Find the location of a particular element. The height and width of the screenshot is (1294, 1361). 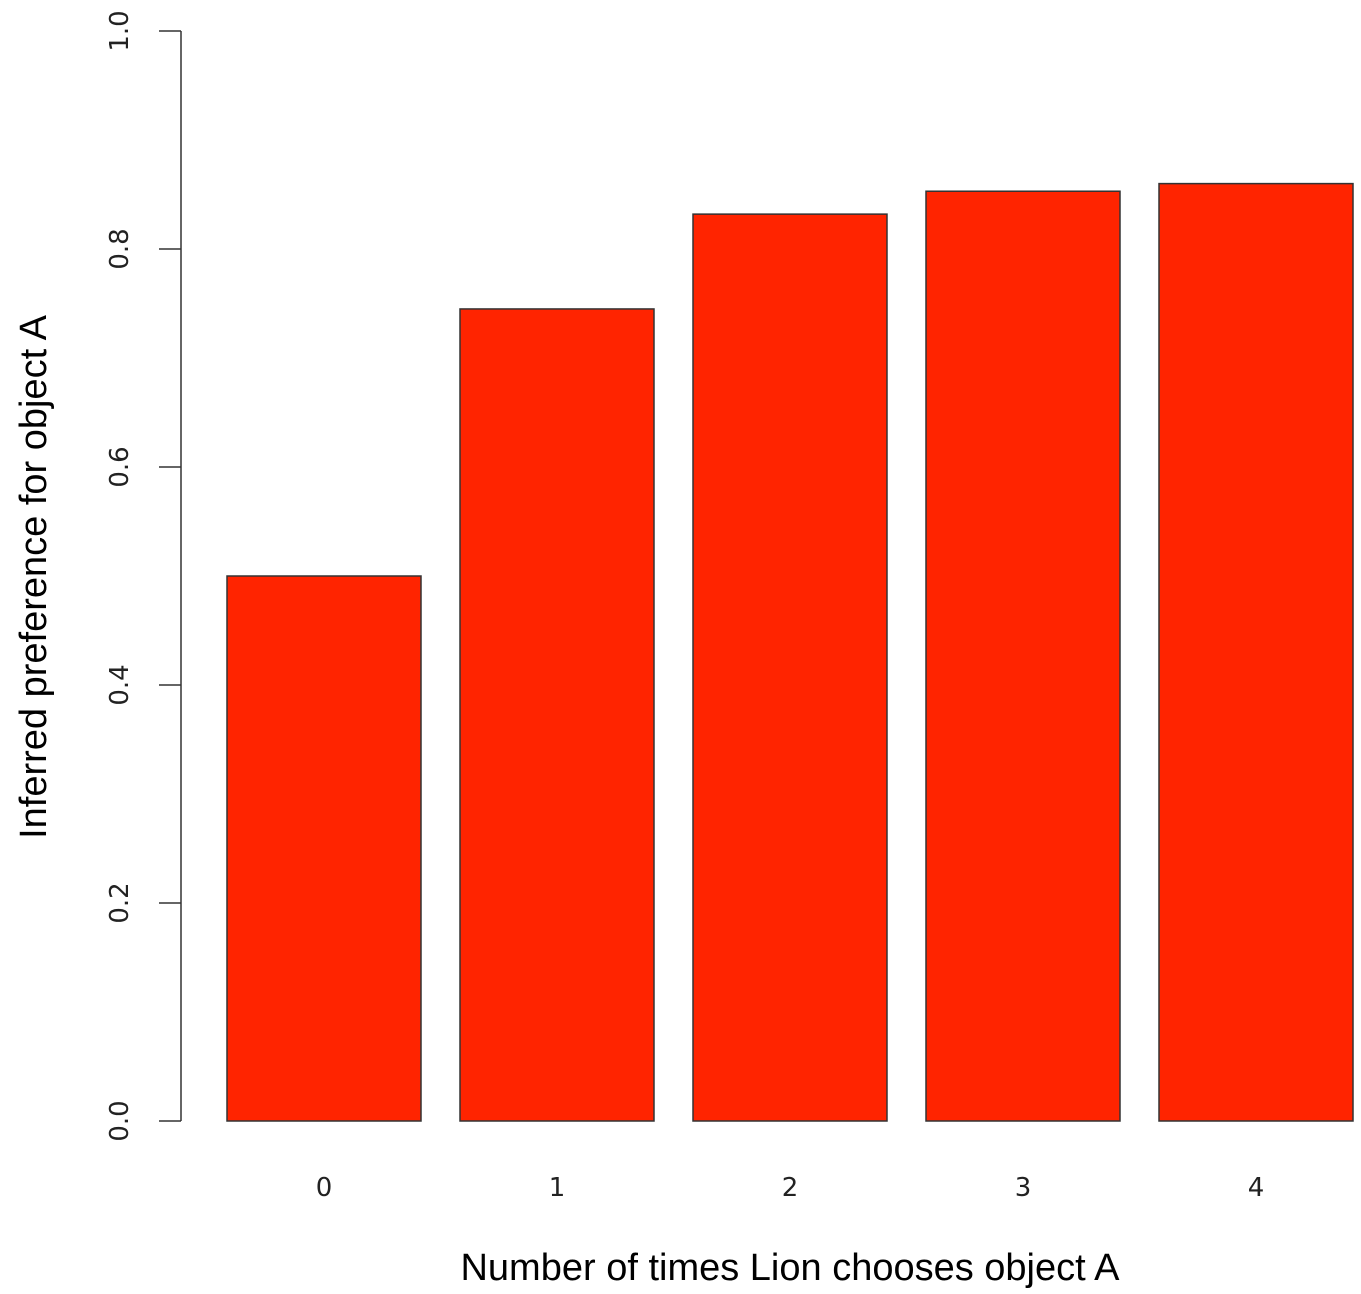

y-tick-label-5: 1.0 is located at coordinates (120, 30).